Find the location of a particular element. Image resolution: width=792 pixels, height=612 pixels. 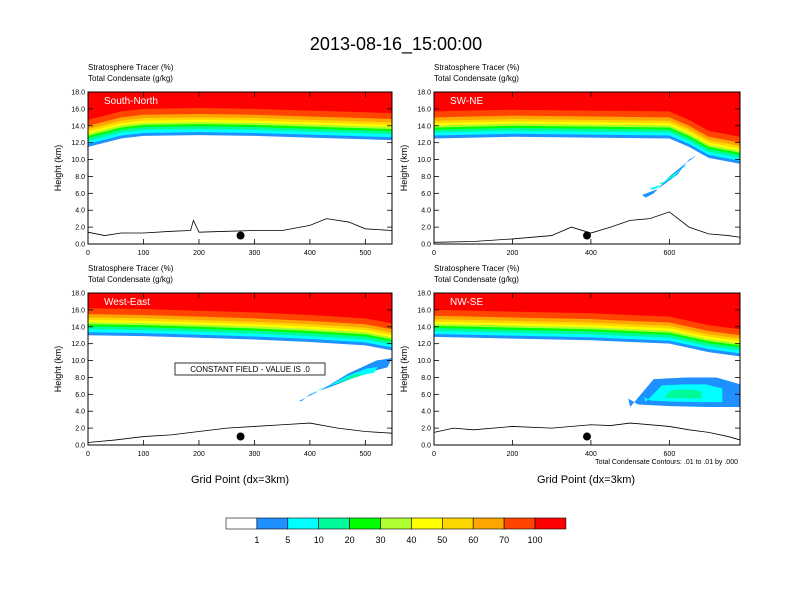

x-axis-title-bottom-left: Grid Point (dx=3km) is located at coordinates (240, 480).